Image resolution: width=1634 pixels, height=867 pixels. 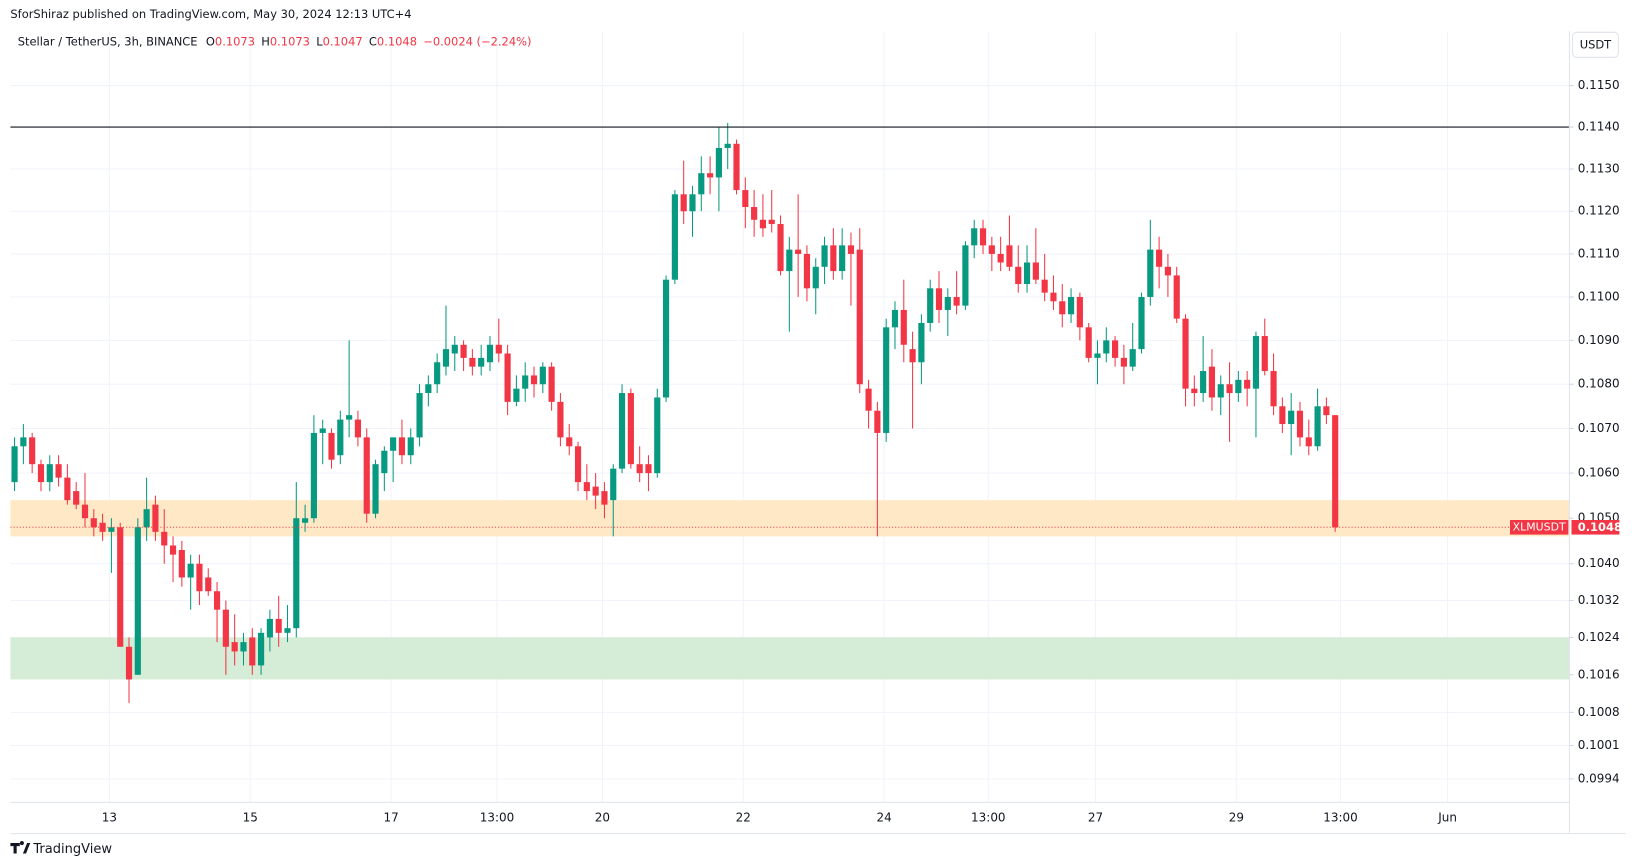 What do you see at coordinates (1599, 85) in the screenshot?
I see `y-tick-label: 0.1150` at bounding box center [1599, 85].